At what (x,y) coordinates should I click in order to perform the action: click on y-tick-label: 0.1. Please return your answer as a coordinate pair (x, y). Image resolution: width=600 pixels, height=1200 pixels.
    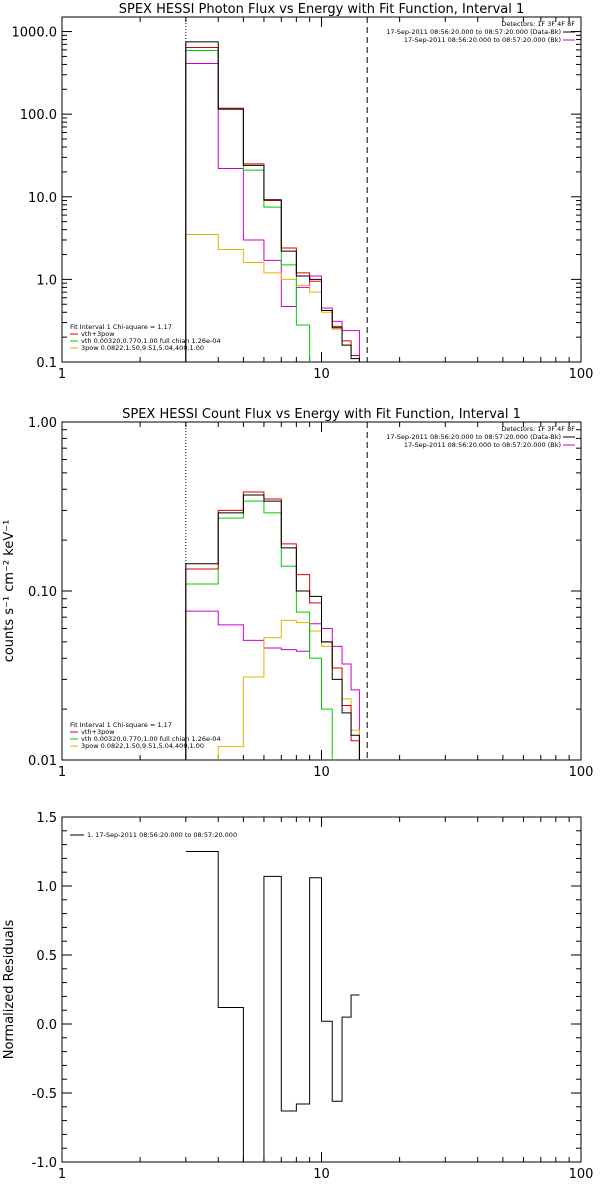
    Looking at the image, I should click on (46, 363).